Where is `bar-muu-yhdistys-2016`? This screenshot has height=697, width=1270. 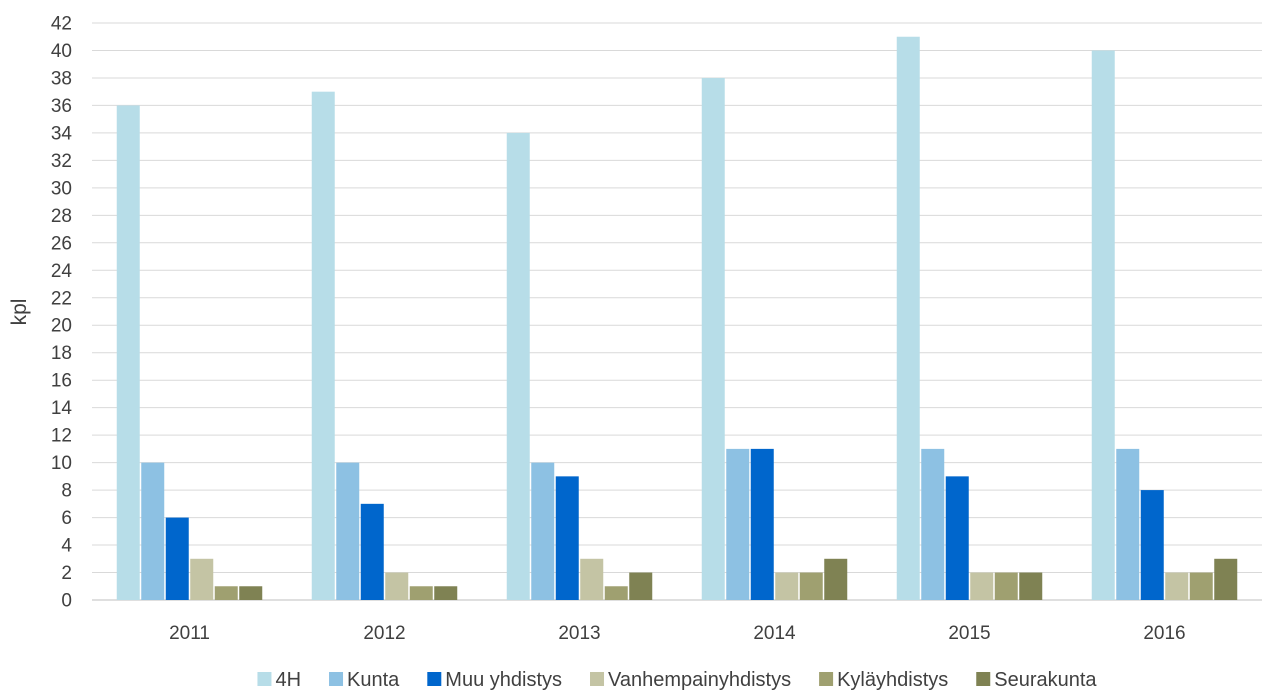
bar-muu-yhdistys-2016 is located at coordinates (1152, 545).